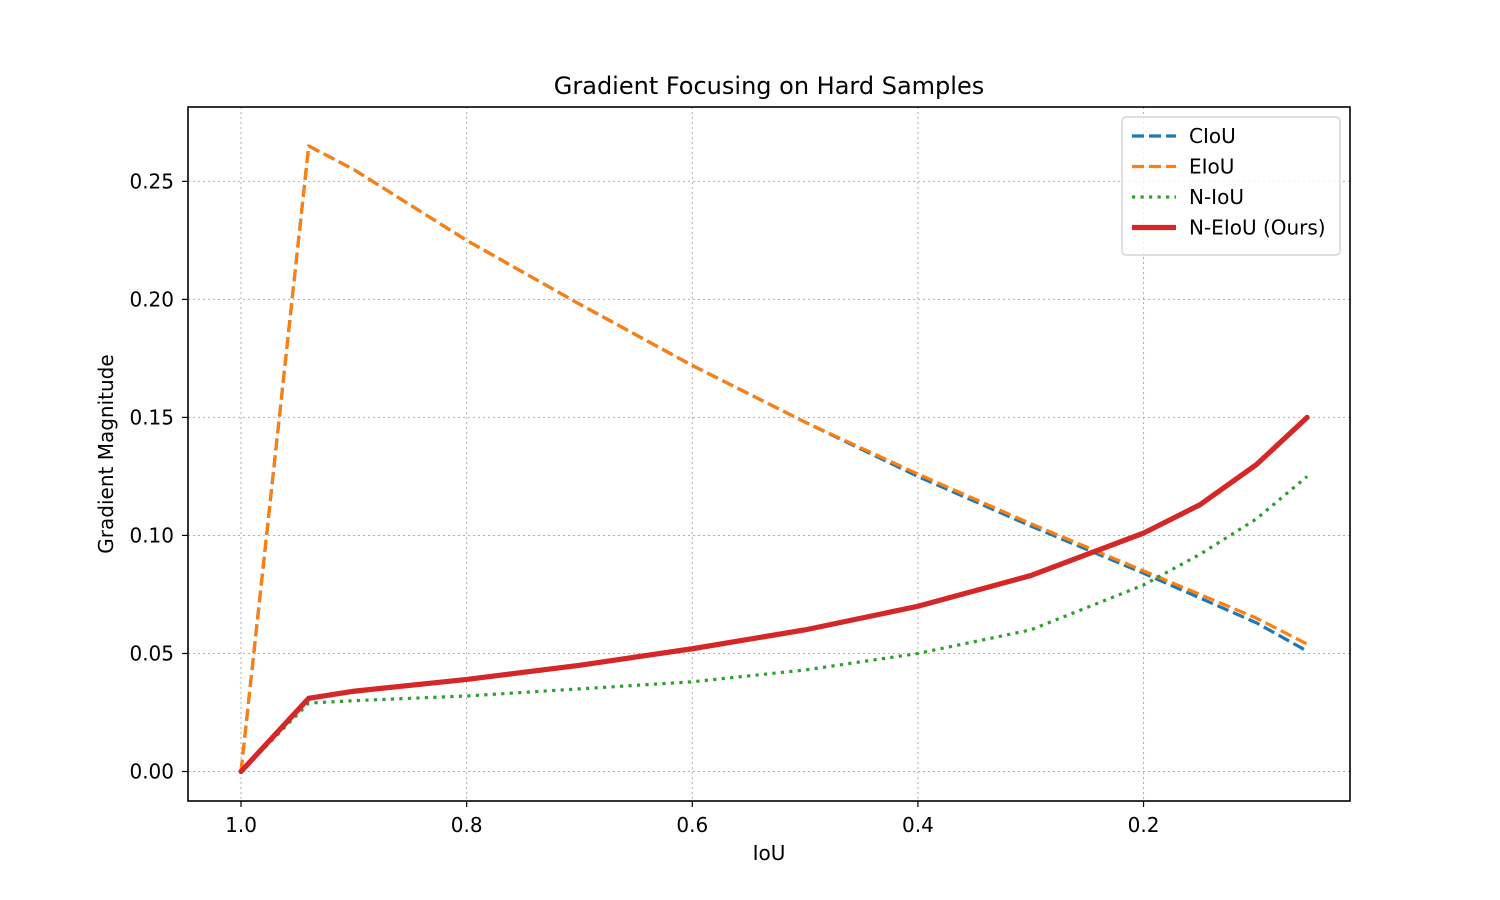 Image resolution: width=1500 pixels, height=900 pixels. I want to click on legend: CIoU EIoU N-IoU N-EIoU (Ours), so click(1231, 186).